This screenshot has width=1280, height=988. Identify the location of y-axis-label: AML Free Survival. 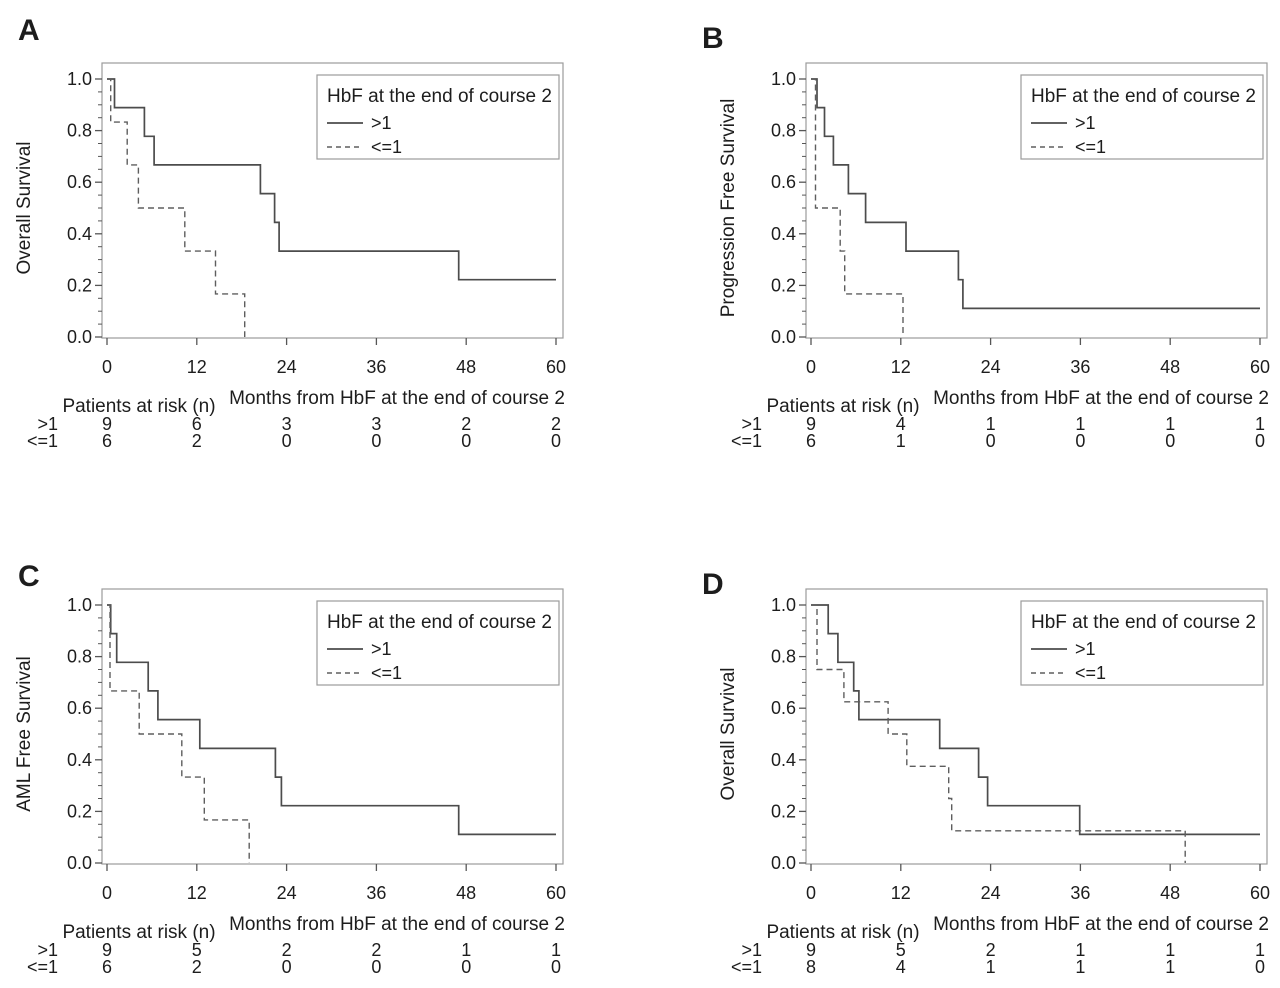
(24, 734).